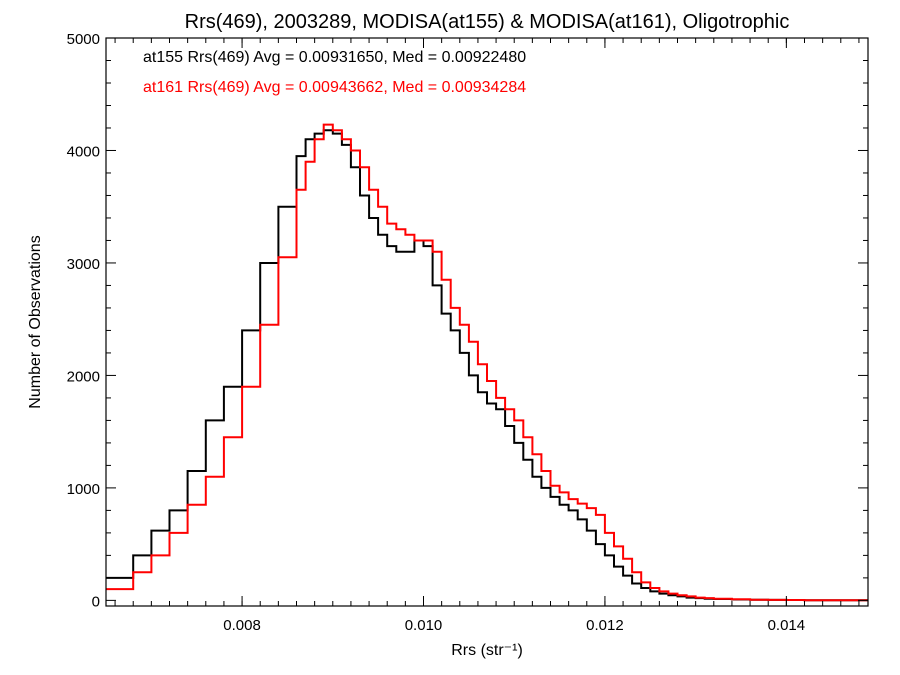 This screenshot has width=900, height=675. I want to click on x-tick-label: 0.008, so click(242, 625).